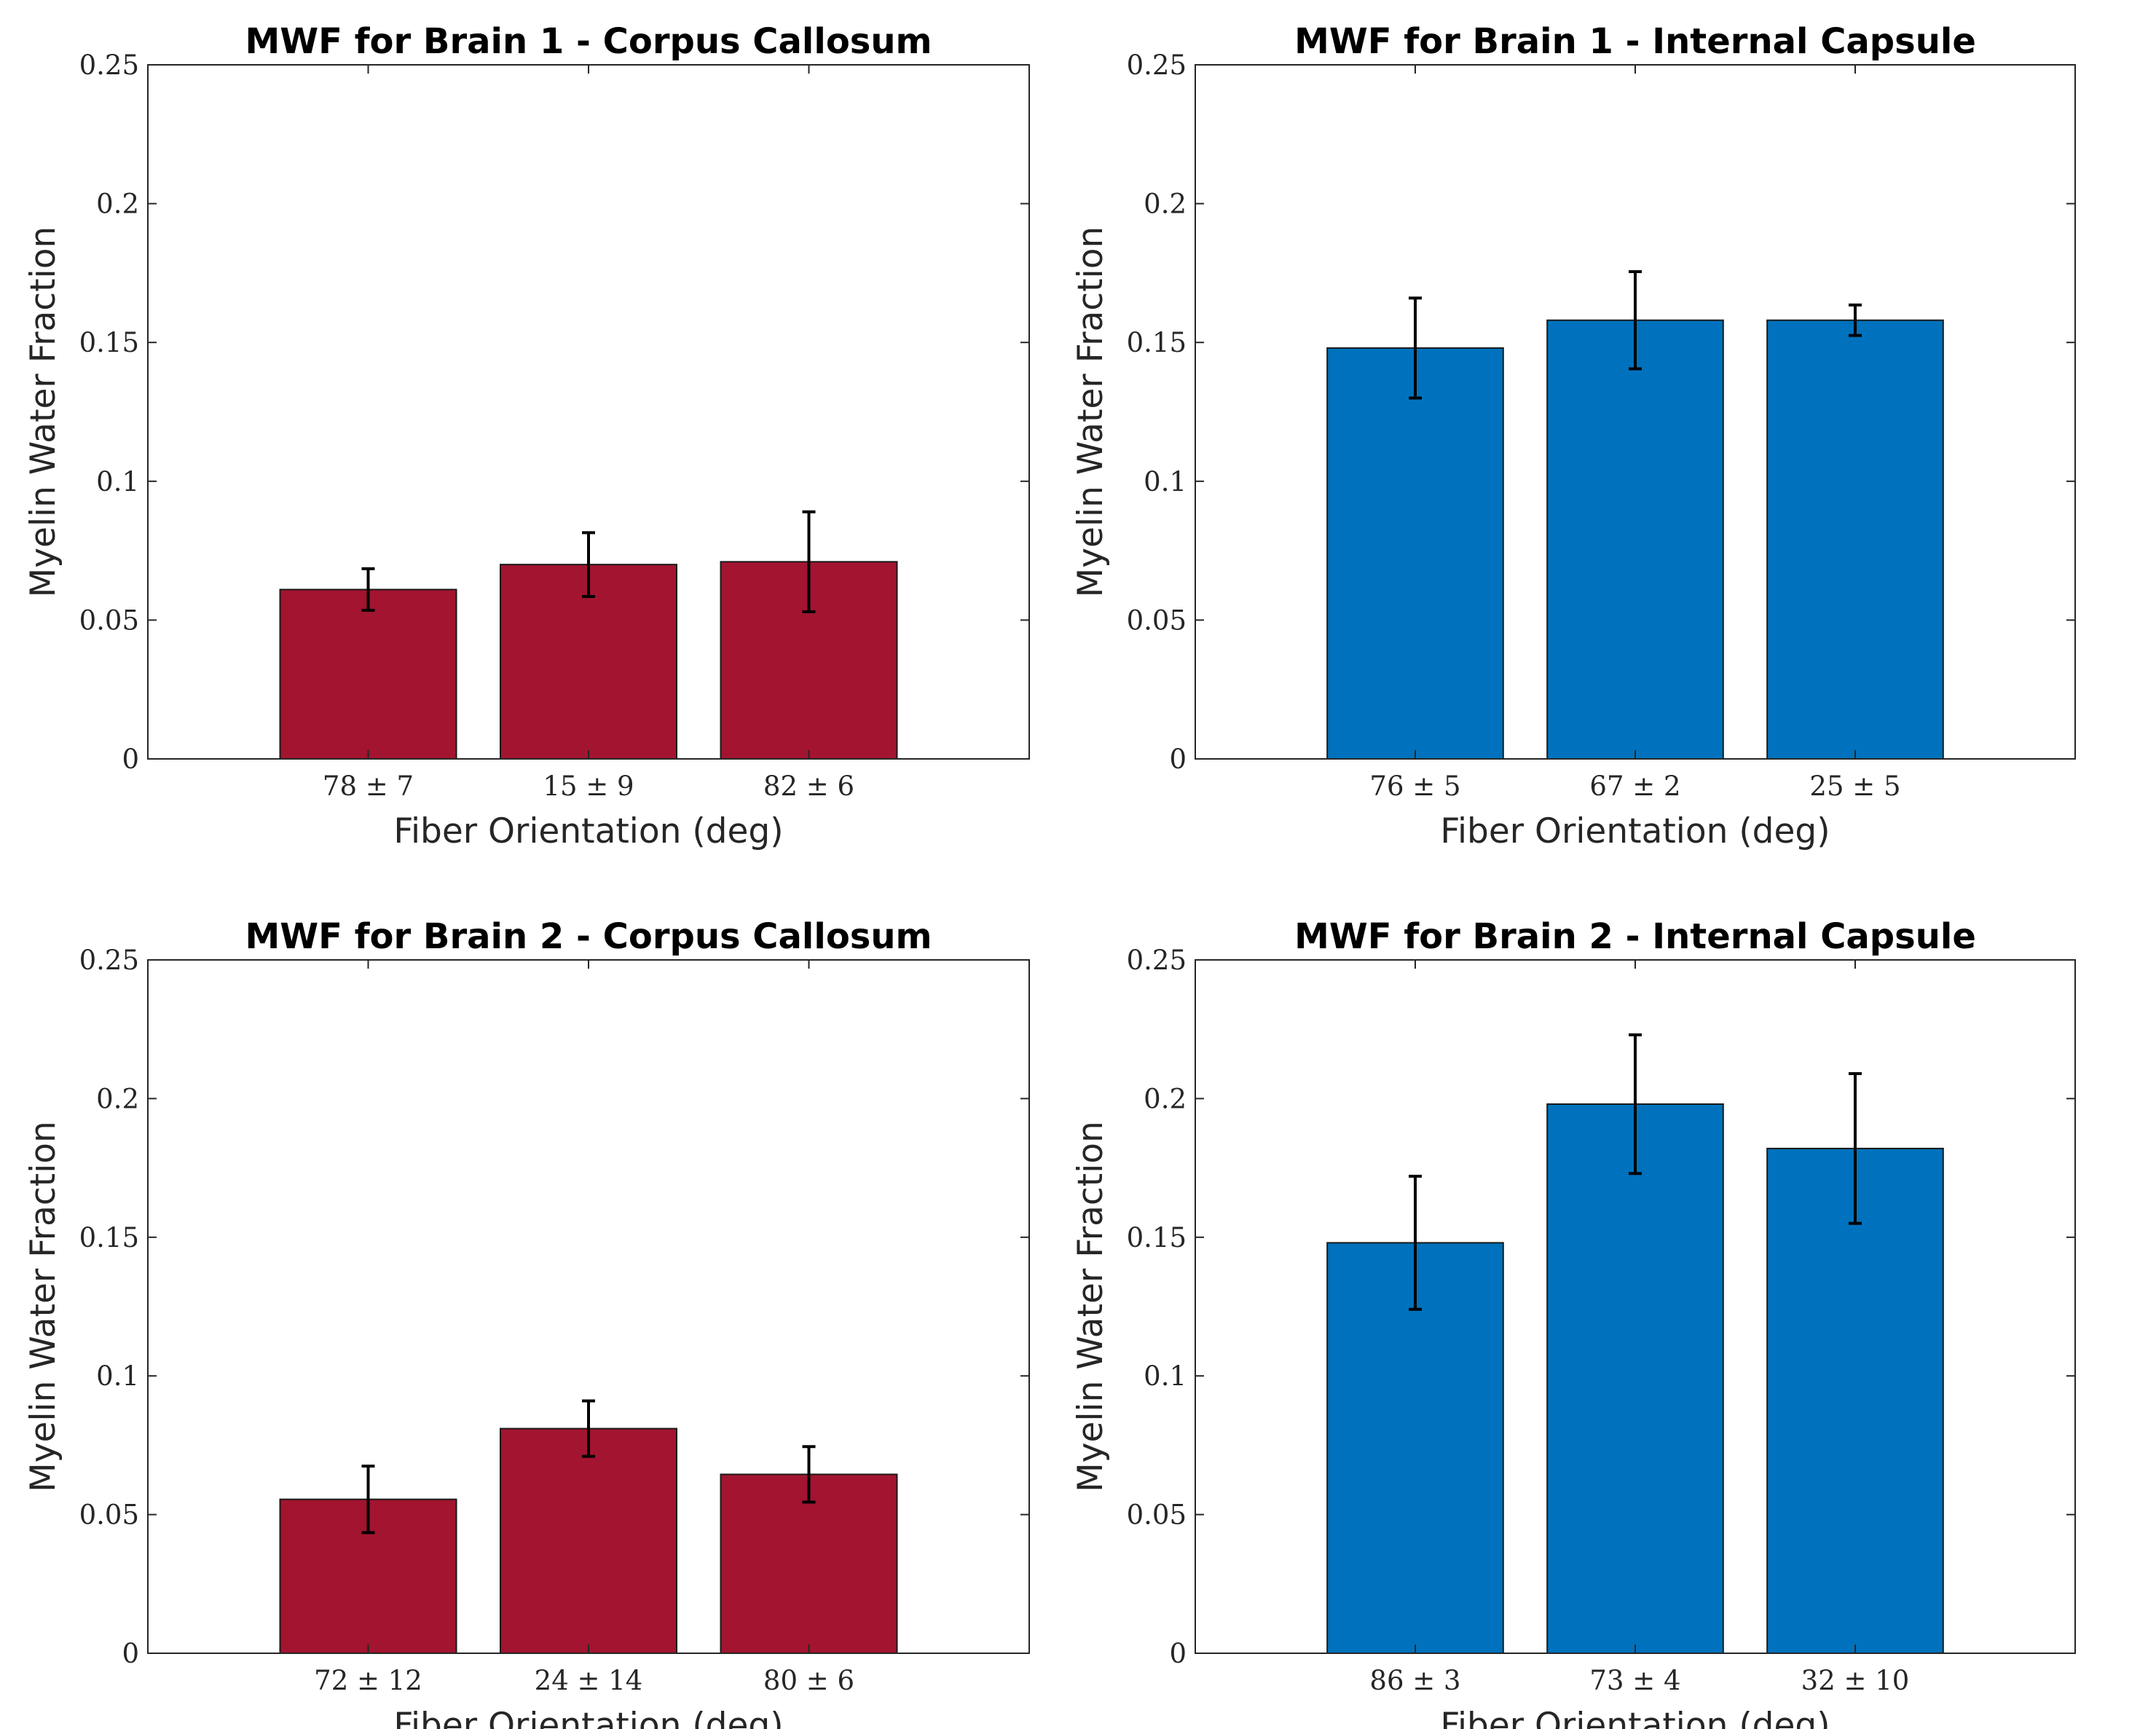  I want to click on x-tick-label: 82 ± 6, so click(808, 786).